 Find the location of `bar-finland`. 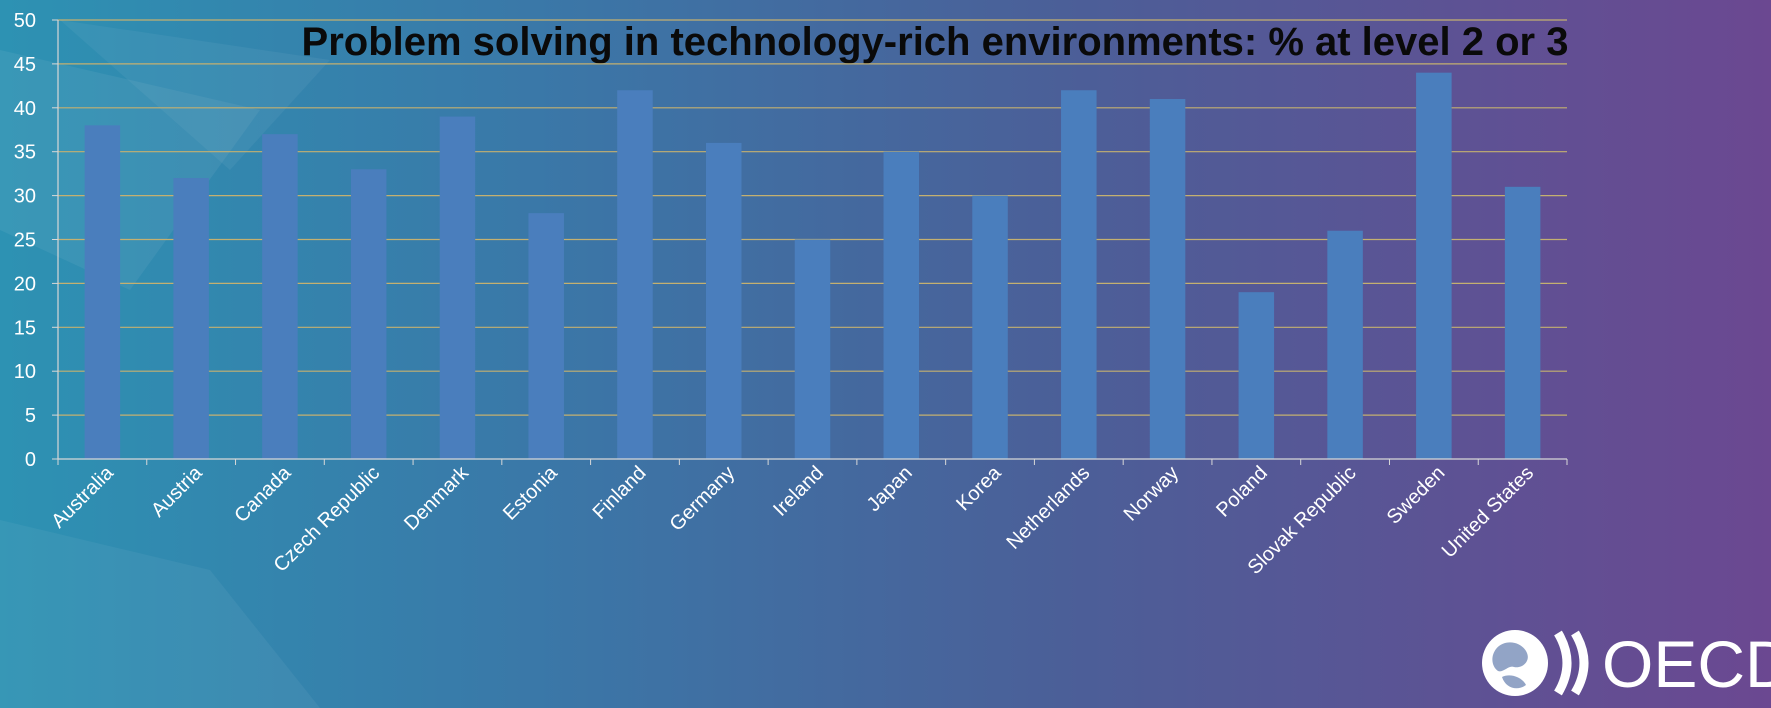

bar-finland is located at coordinates (635, 275).